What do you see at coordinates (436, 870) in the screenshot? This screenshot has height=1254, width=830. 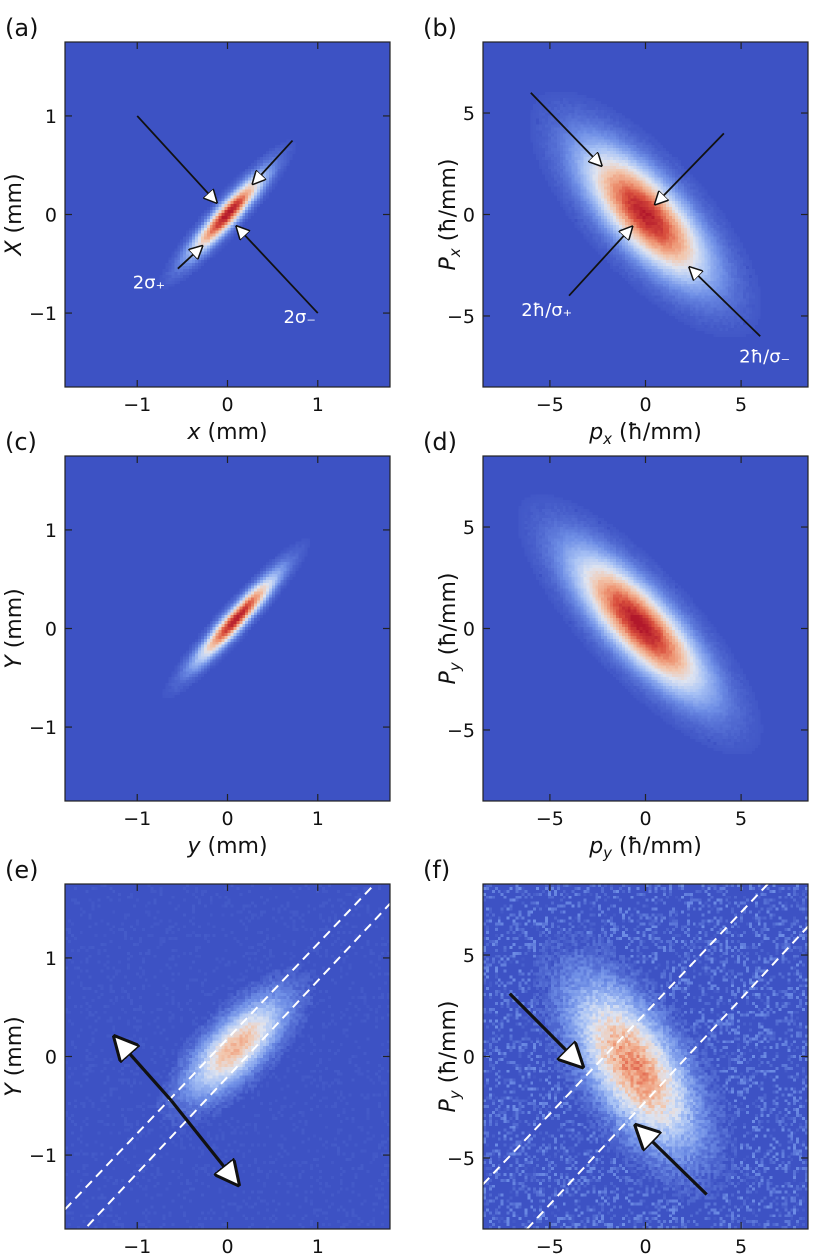 I see `panel-label: (f)` at bounding box center [436, 870].